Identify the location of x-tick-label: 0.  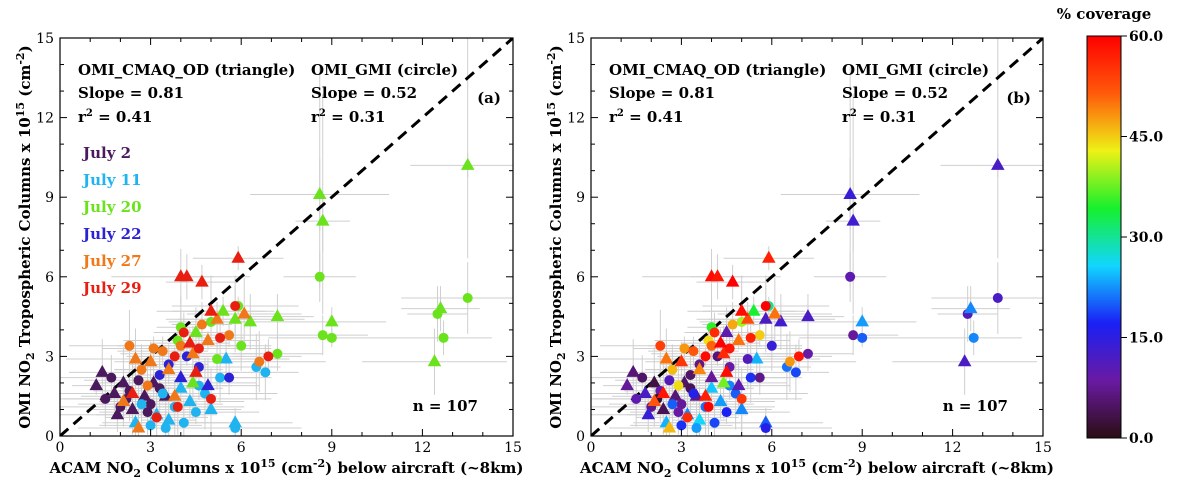
(60, 448).